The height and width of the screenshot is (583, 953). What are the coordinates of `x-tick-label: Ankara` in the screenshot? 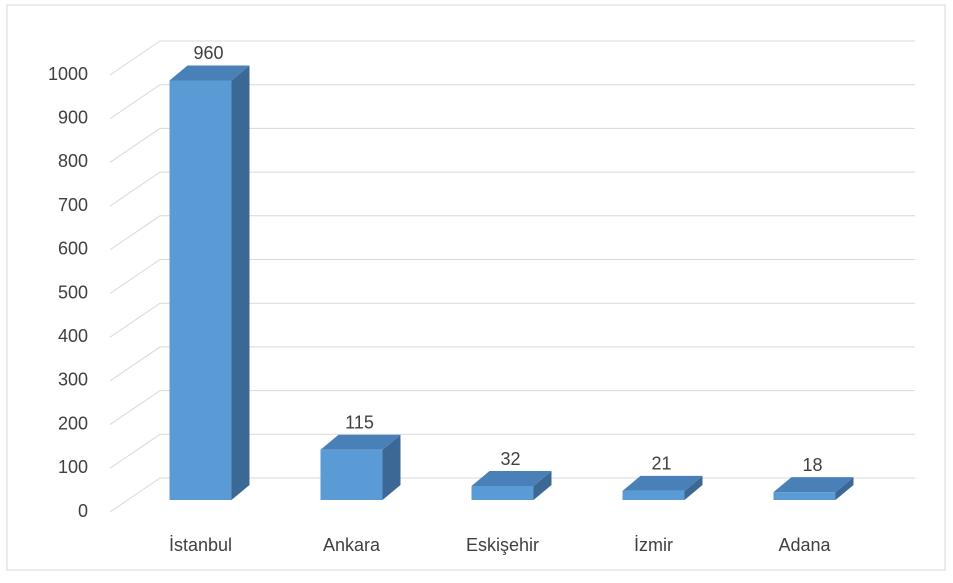 It's located at (352, 545).